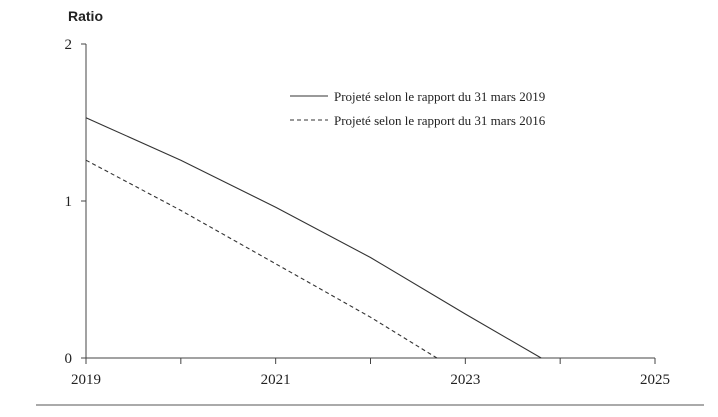  What do you see at coordinates (465, 380) in the screenshot?
I see `x-tick-label: 2023` at bounding box center [465, 380].